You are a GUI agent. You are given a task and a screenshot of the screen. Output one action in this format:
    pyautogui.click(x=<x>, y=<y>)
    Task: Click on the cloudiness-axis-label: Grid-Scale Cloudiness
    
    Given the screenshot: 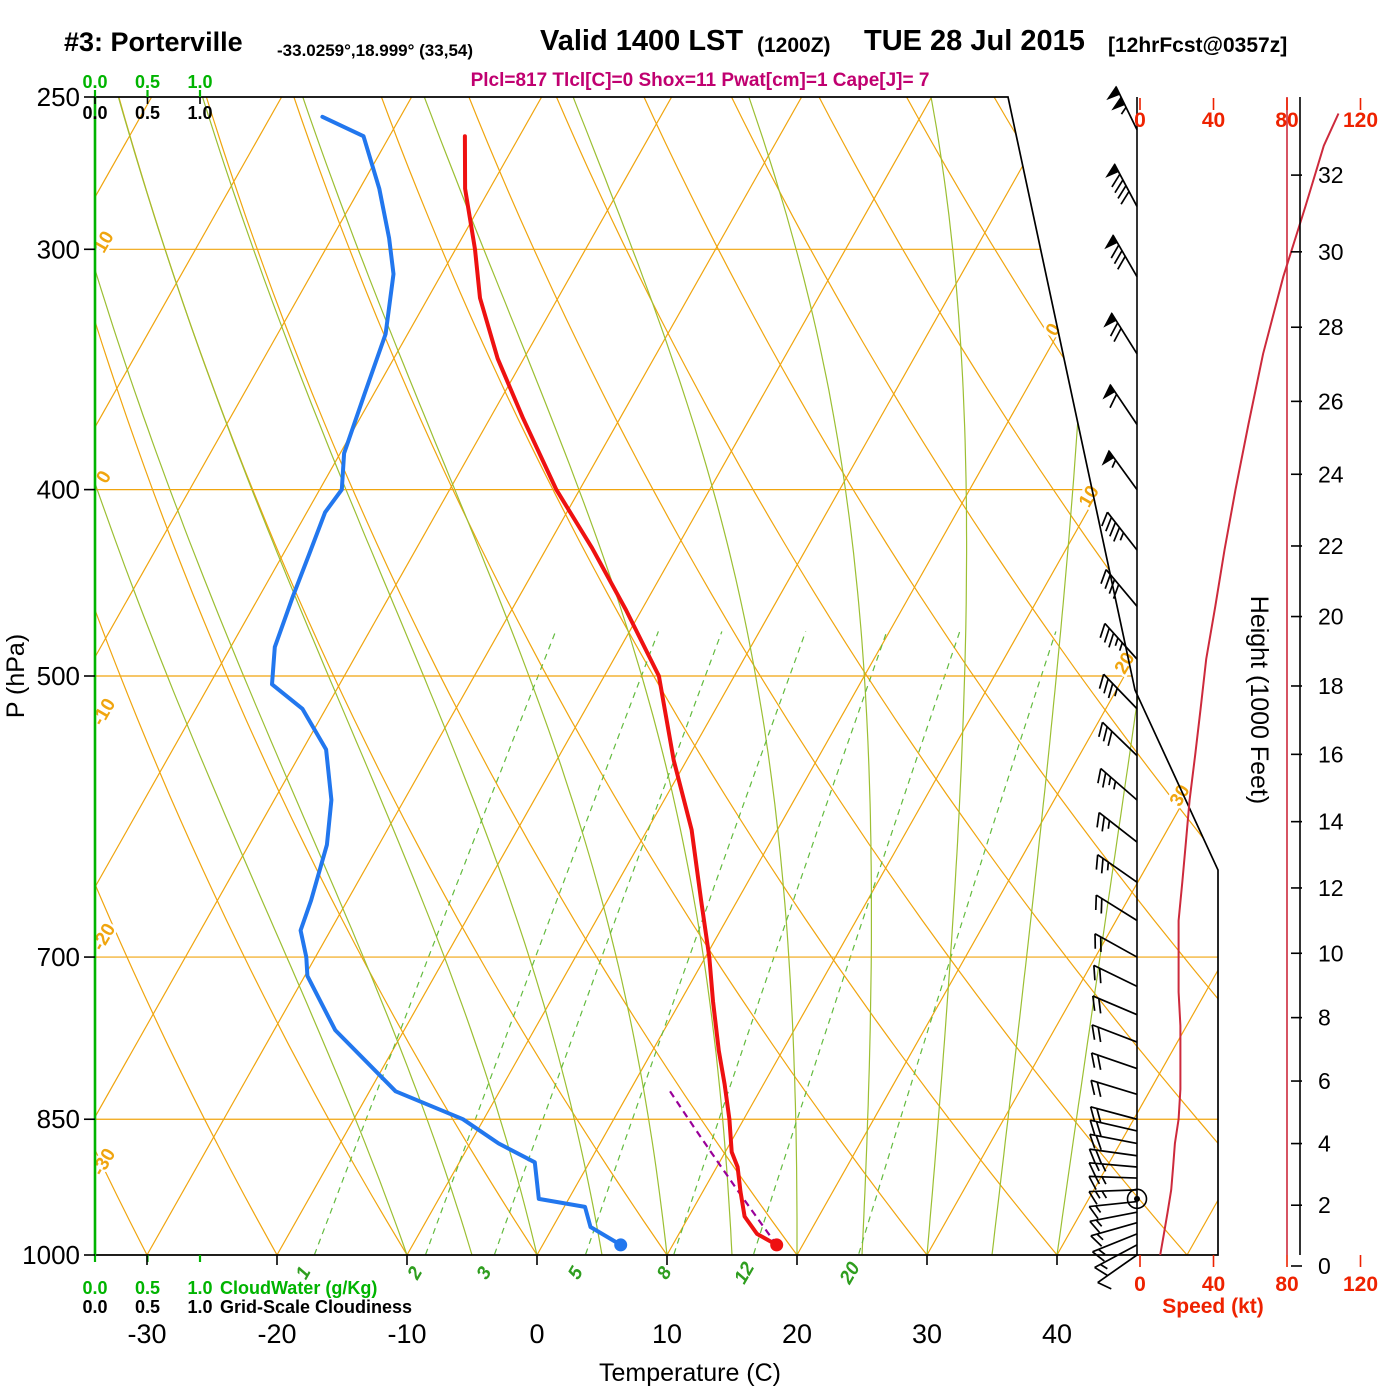 What is the action you would take?
    pyautogui.click(x=316, y=1307)
    